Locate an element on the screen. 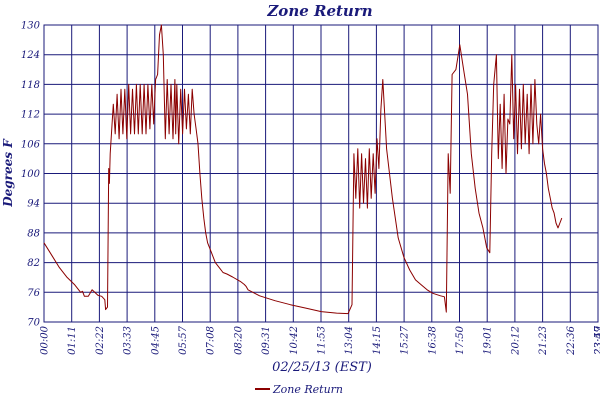  x-tick-label: 21:23 is located at coordinates (543, 341).